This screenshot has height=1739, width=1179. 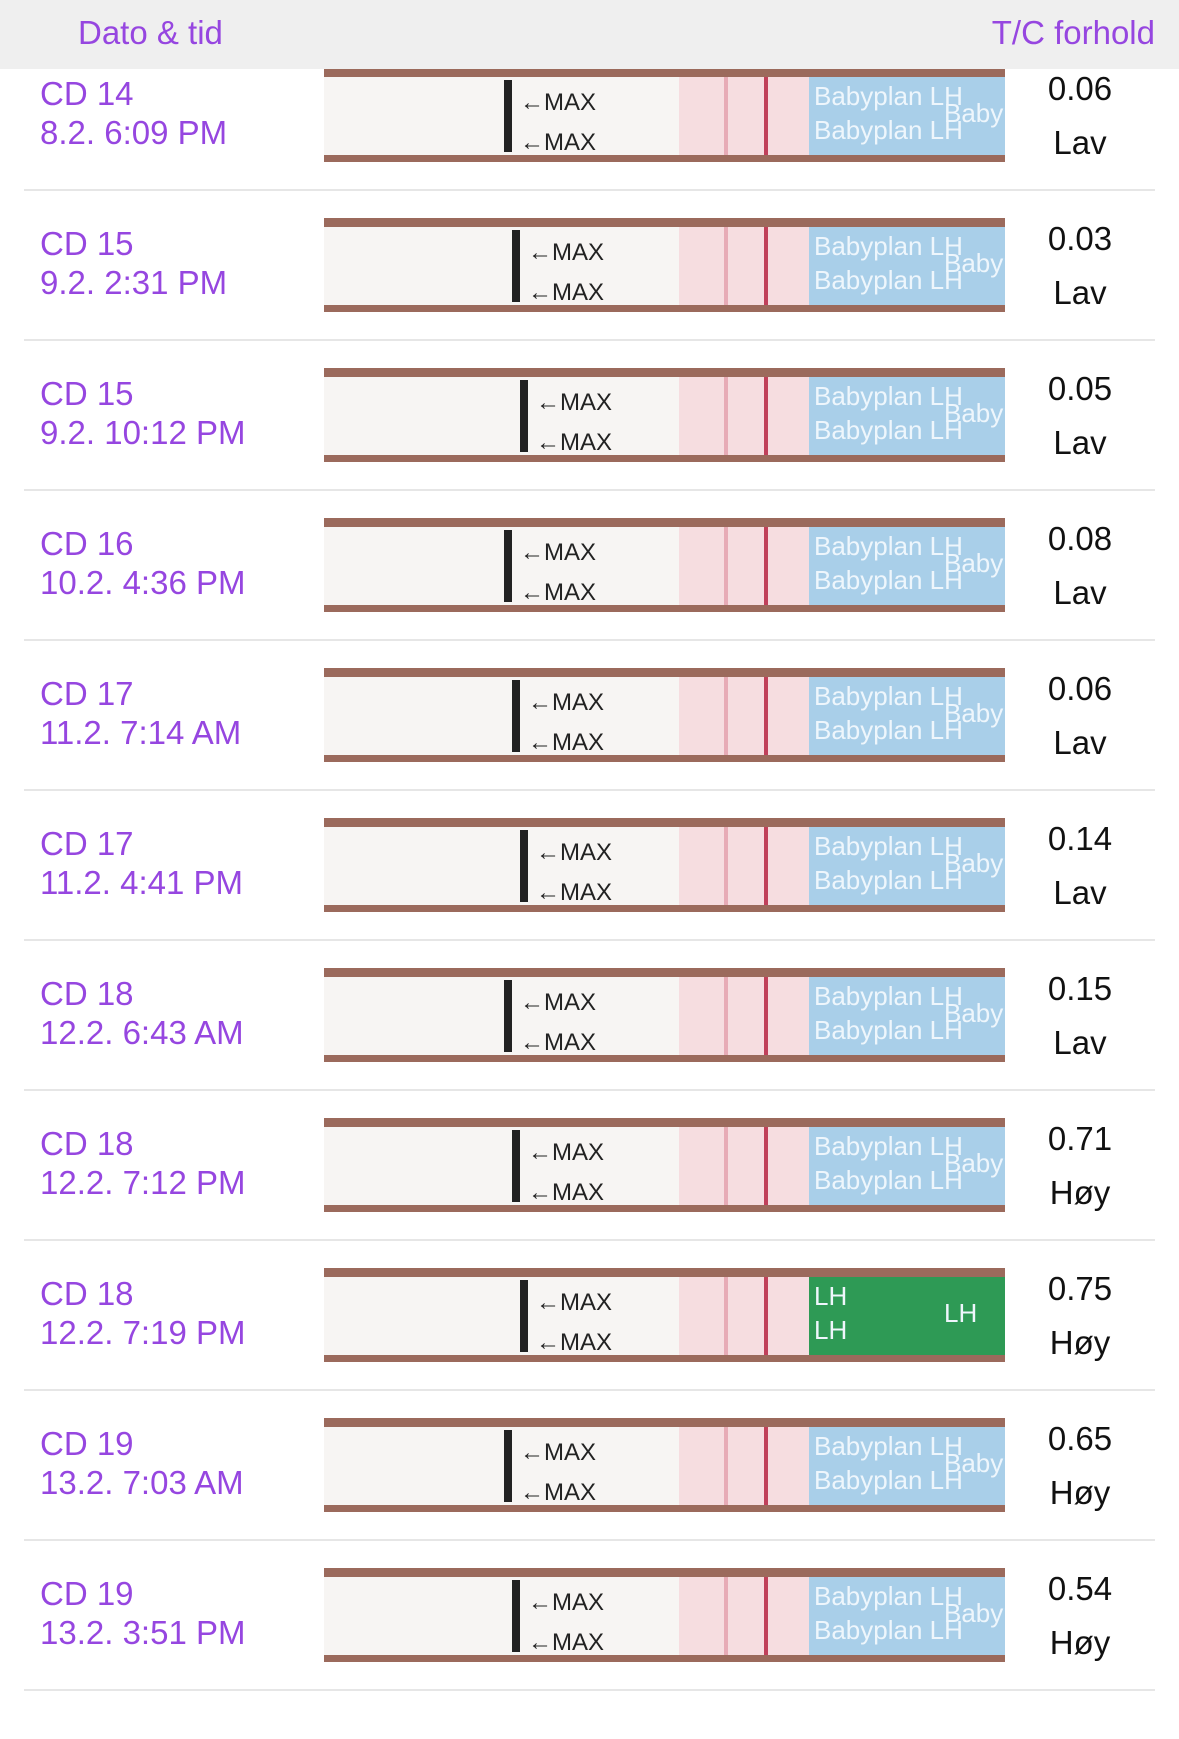 I want to click on cycle-day: CD 14, so click(x=87, y=93).